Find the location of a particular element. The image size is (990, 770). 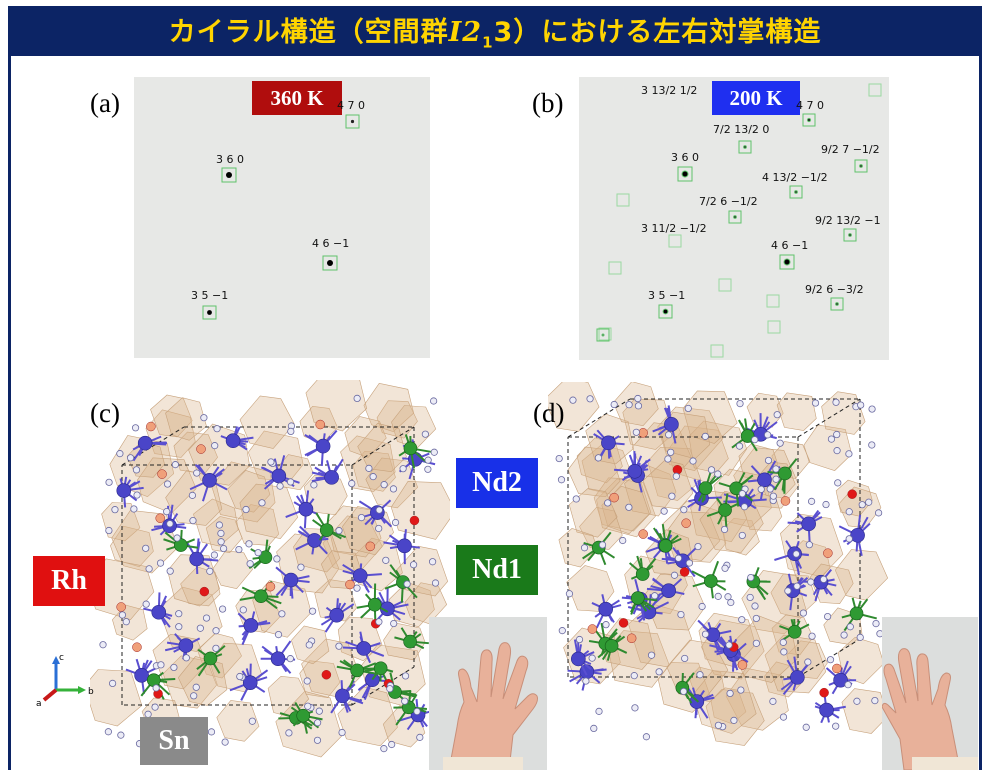

legend-rh: Rh is located at coordinates (69, 581).